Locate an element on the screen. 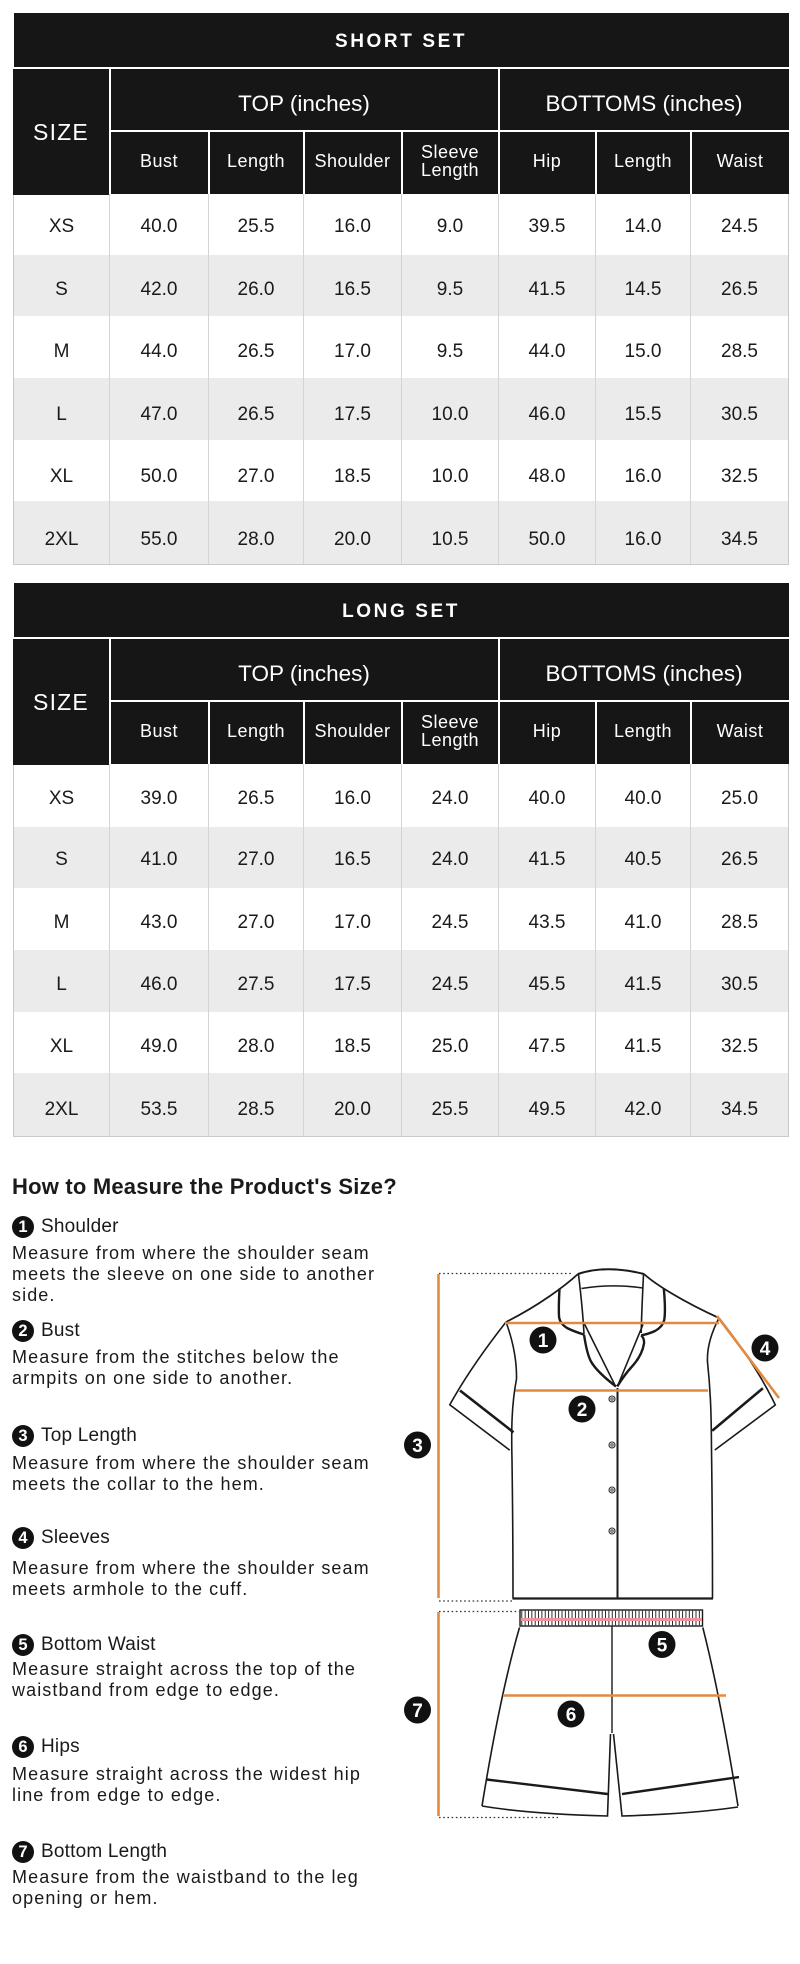 This screenshot has width=800, height=1964. svg-text: 7 is located at coordinates (417, 1711).